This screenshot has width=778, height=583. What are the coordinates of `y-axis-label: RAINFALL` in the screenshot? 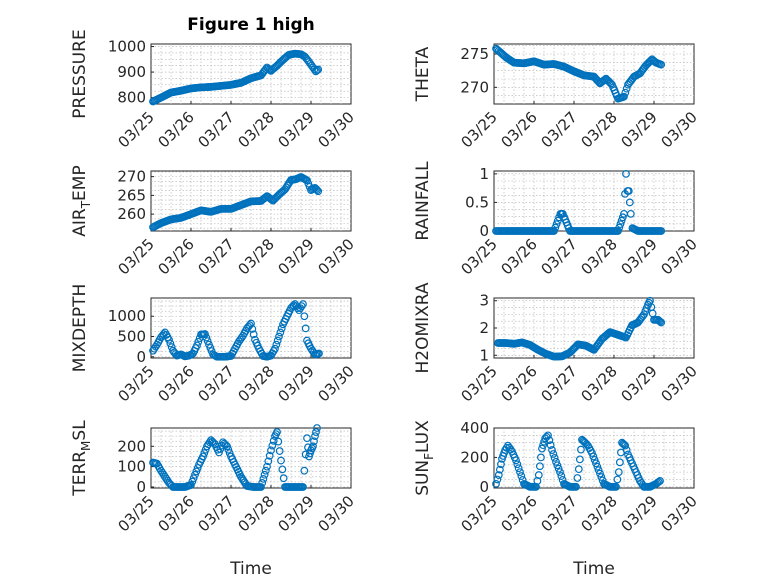 It's located at (423, 201).